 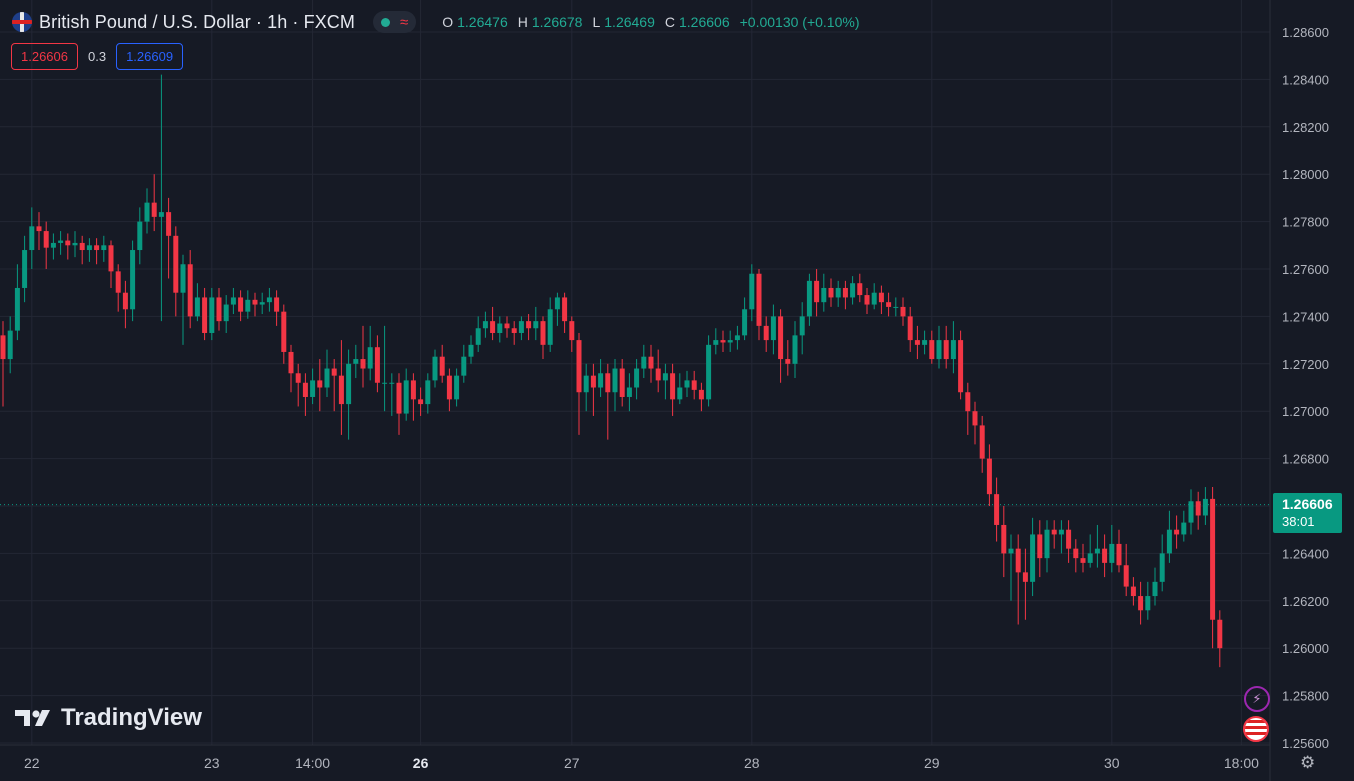 What do you see at coordinates (1305, 79) in the screenshot?
I see `y-tick-label: 1.28400` at bounding box center [1305, 79].